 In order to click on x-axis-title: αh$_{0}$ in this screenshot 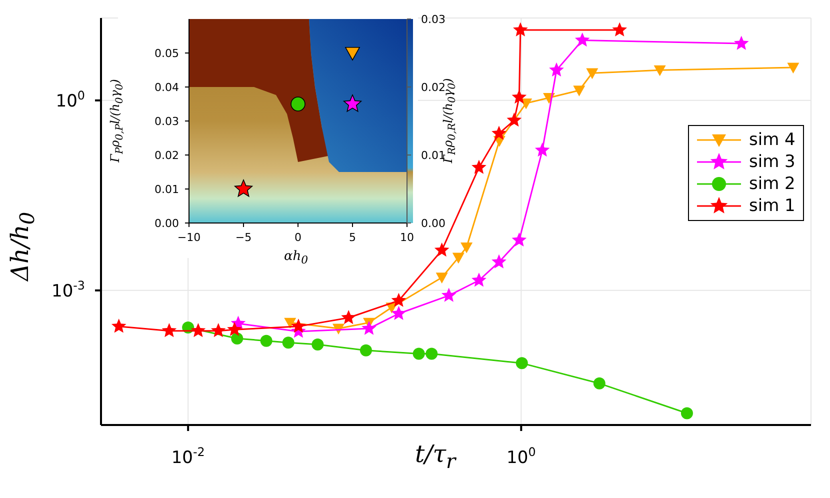, I will do `click(296, 258)`.